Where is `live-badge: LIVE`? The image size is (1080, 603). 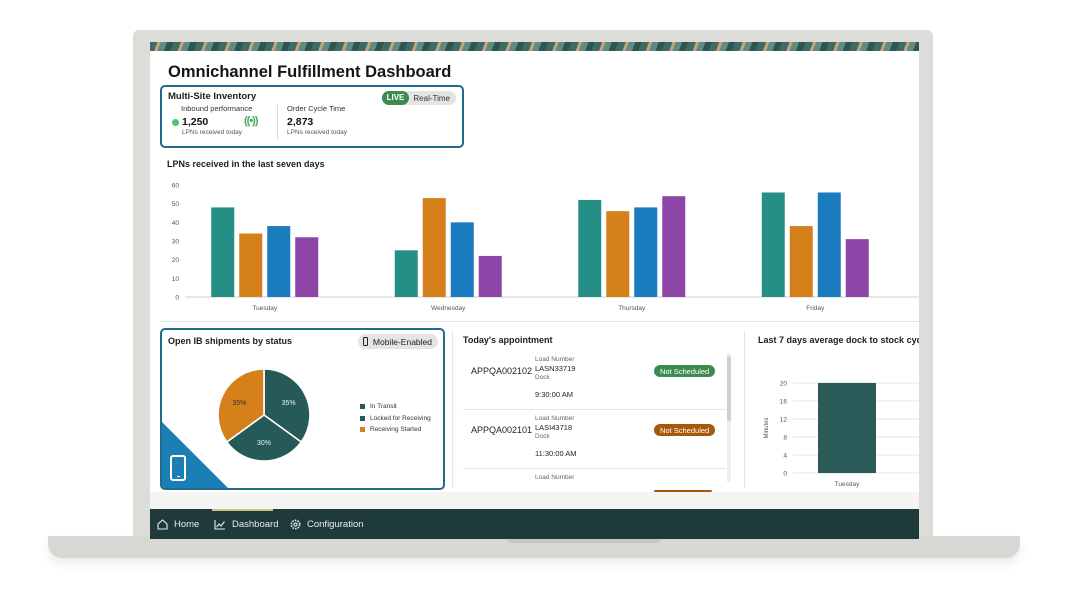
live-badge: LIVE is located at coordinates (395, 98).